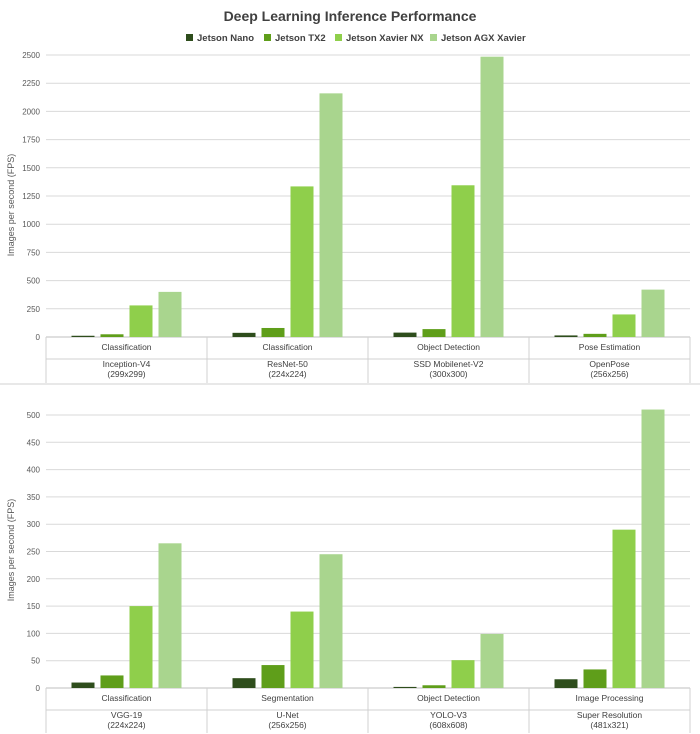 This screenshot has width=700, height=734. I want to click on bar-jetson-tx2-super-resolution, so click(595, 678).